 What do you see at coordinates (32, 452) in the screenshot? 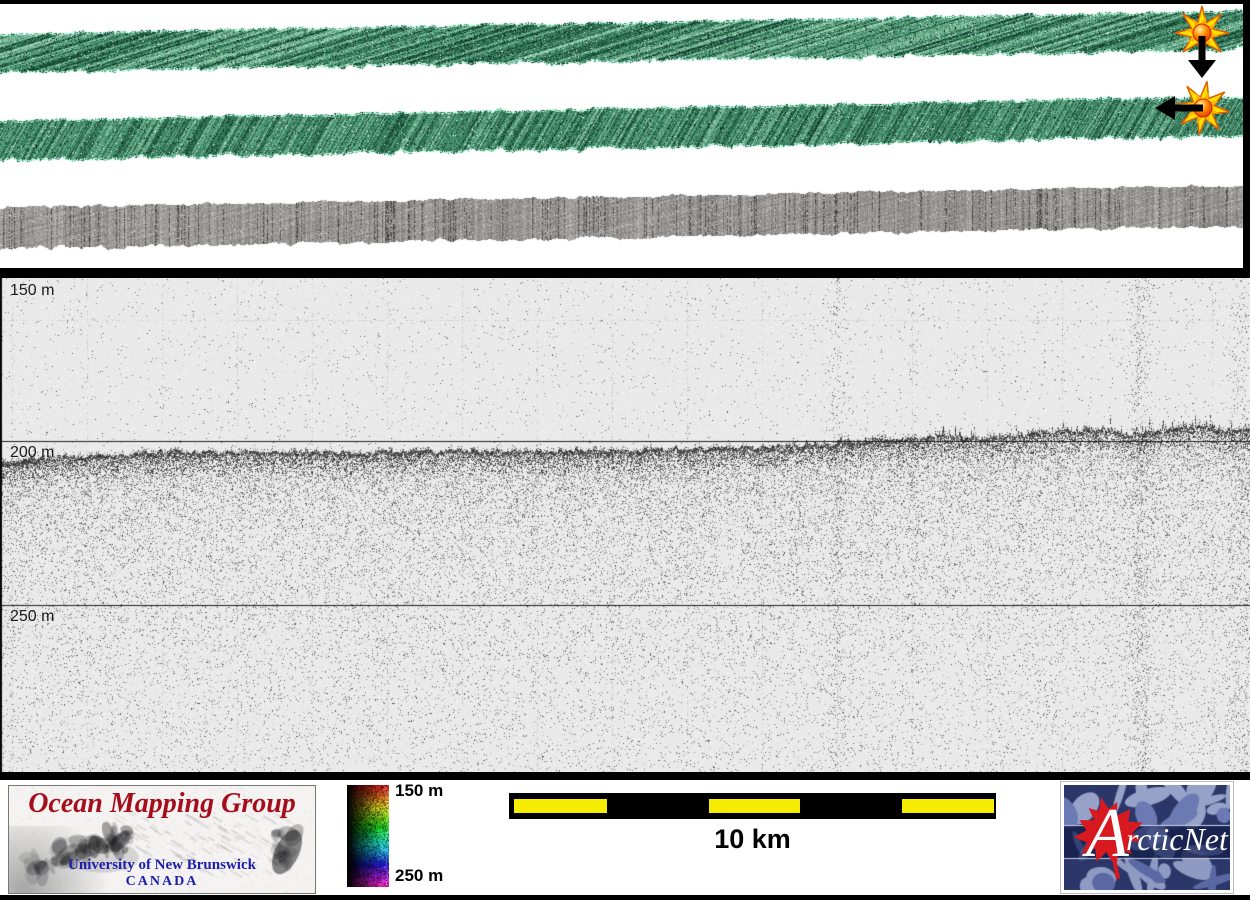
I see `depth-label-200: 200 m` at bounding box center [32, 452].